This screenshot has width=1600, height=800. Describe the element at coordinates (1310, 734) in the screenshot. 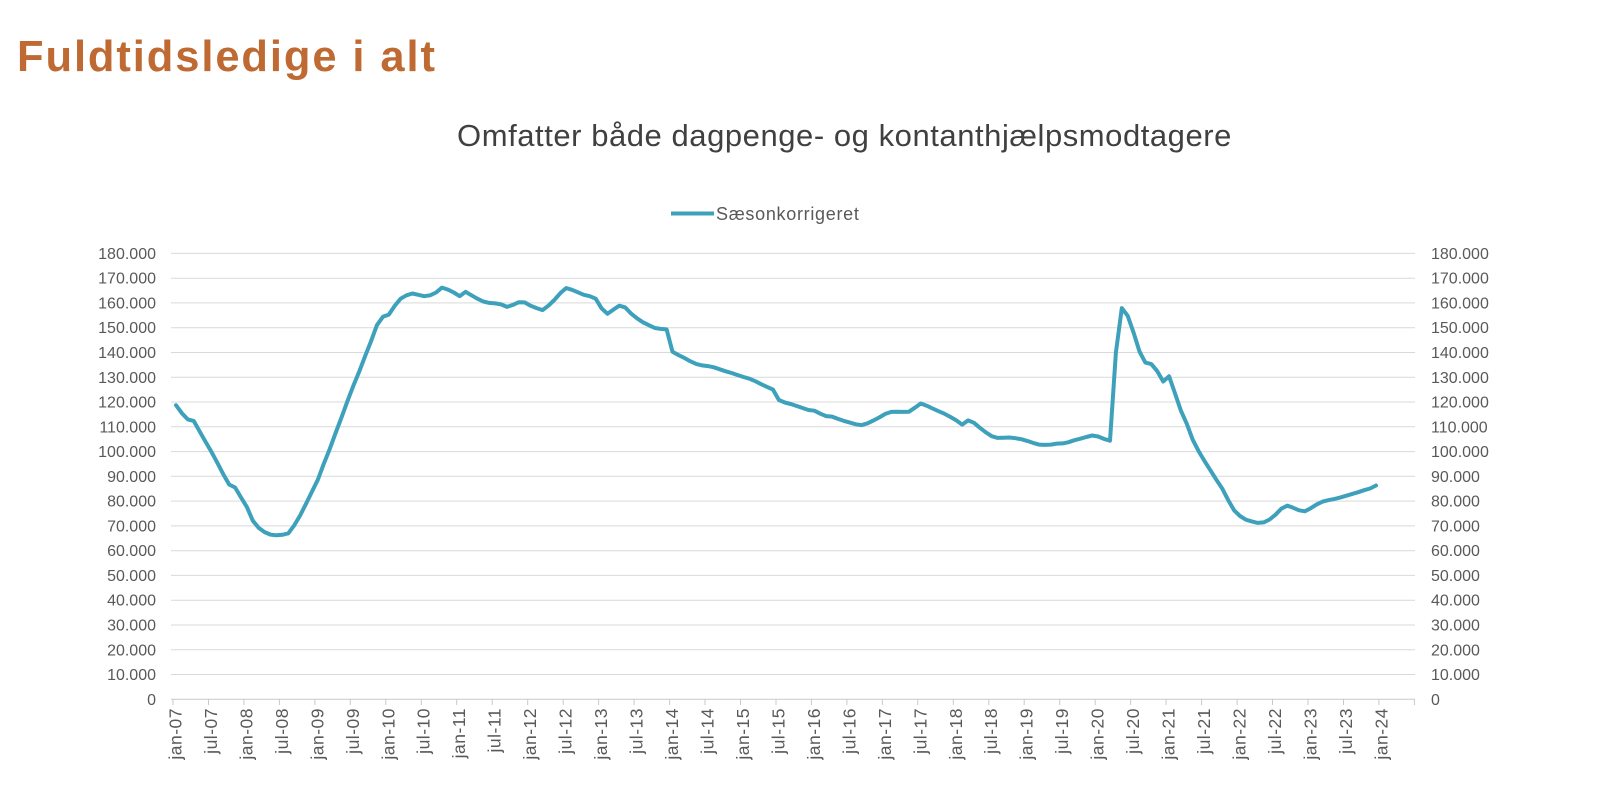

I see `svg-text: jan-23` at that location.